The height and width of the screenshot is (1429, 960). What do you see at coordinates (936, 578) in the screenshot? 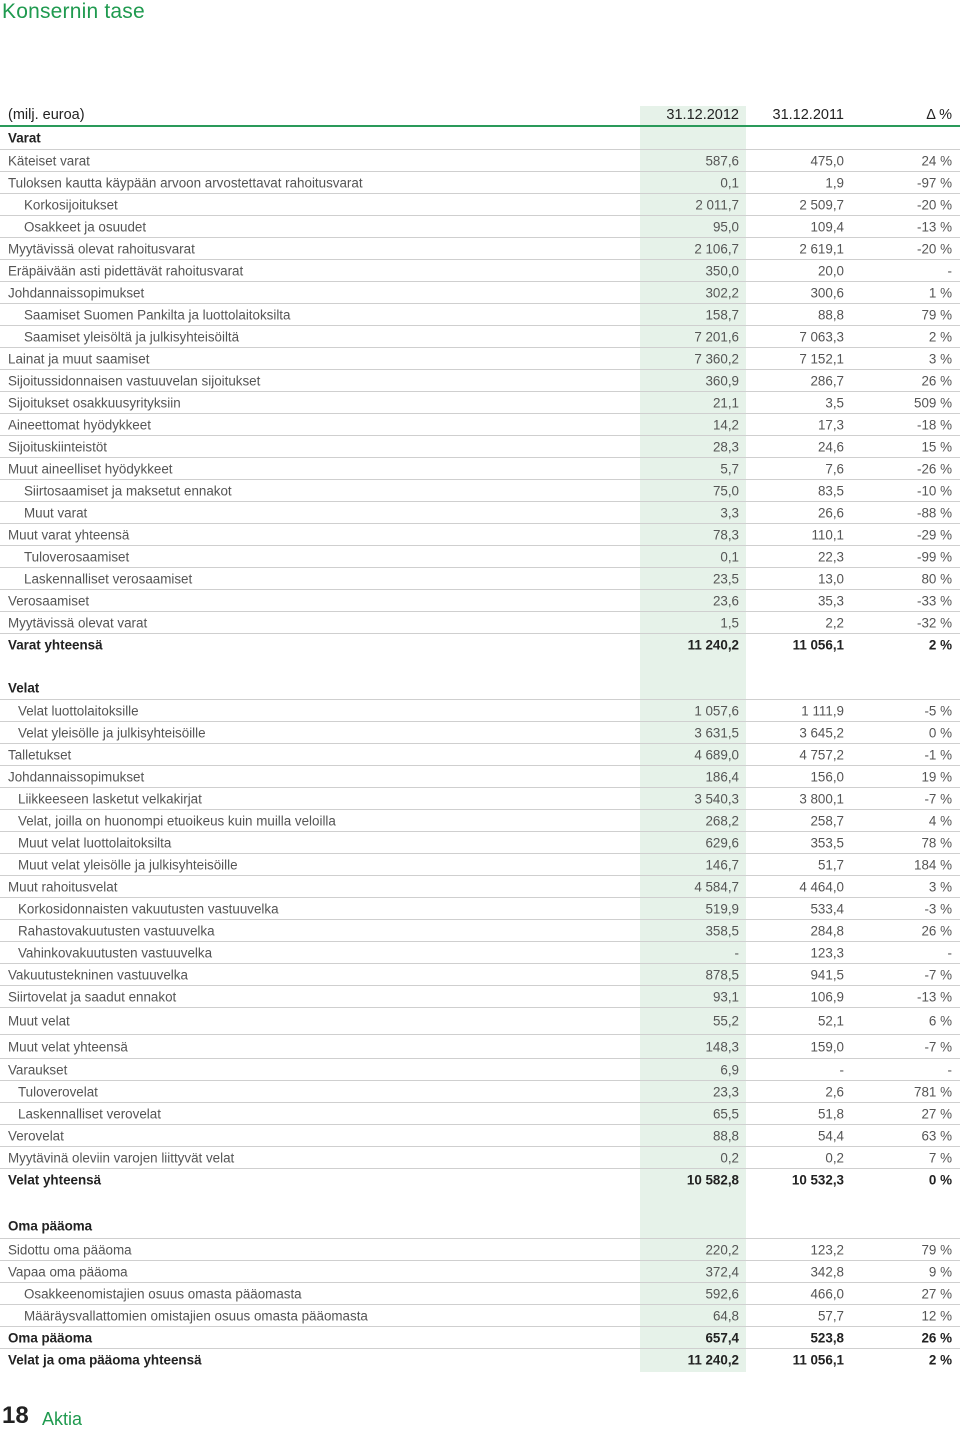
I see `value-change: 80 %` at bounding box center [936, 578].